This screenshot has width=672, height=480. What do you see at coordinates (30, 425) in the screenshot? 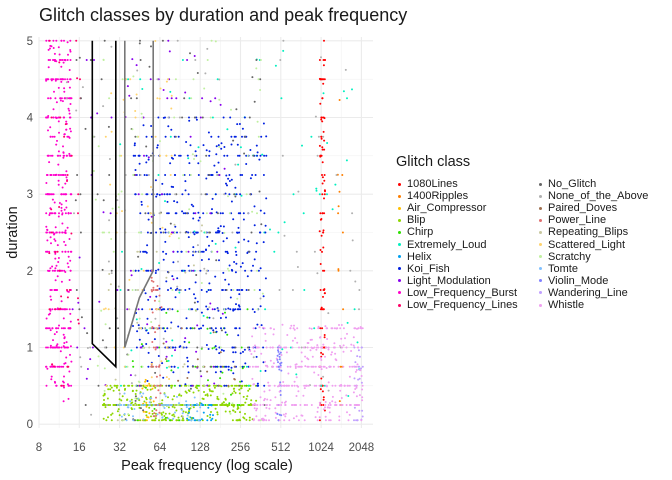
I see `y-tick-label: 0` at bounding box center [30, 425].